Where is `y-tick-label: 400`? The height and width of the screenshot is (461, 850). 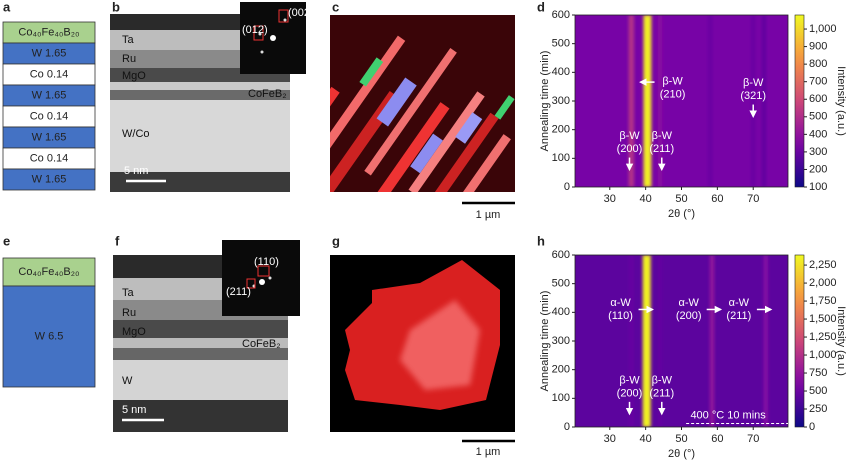
y-tick-label: 400 is located at coordinates (561, 312).